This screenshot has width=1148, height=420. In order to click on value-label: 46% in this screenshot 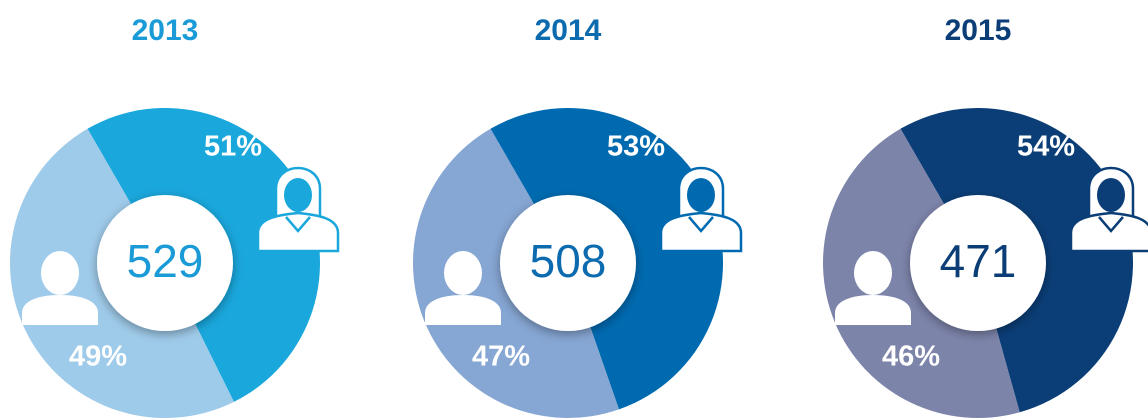, I will do `click(911, 357)`.